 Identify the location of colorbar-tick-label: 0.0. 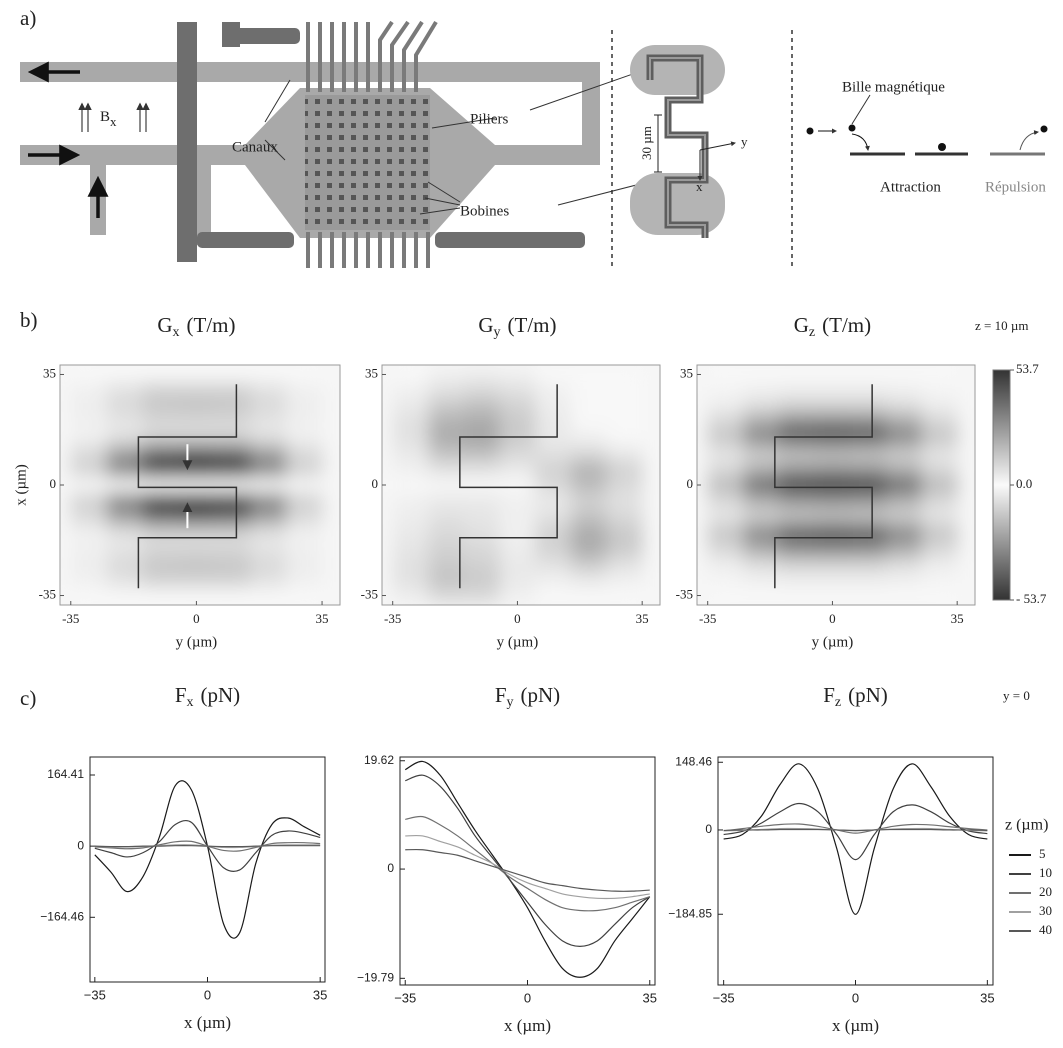
(1024, 483).